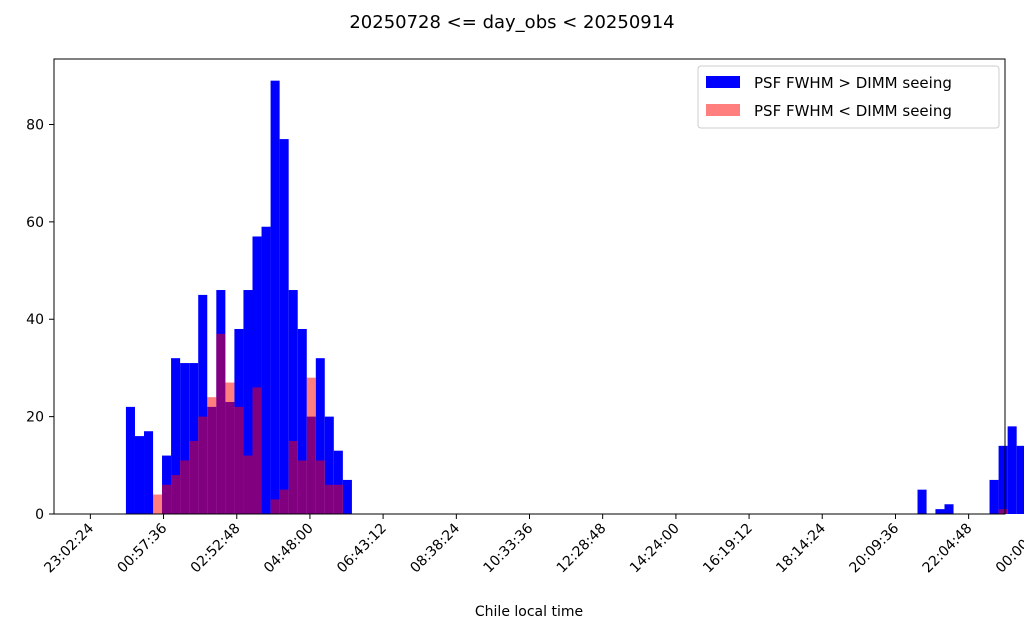  Describe the element at coordinates (35, 418) in the screenshot. I see `y-tick-label: 20` at that location.